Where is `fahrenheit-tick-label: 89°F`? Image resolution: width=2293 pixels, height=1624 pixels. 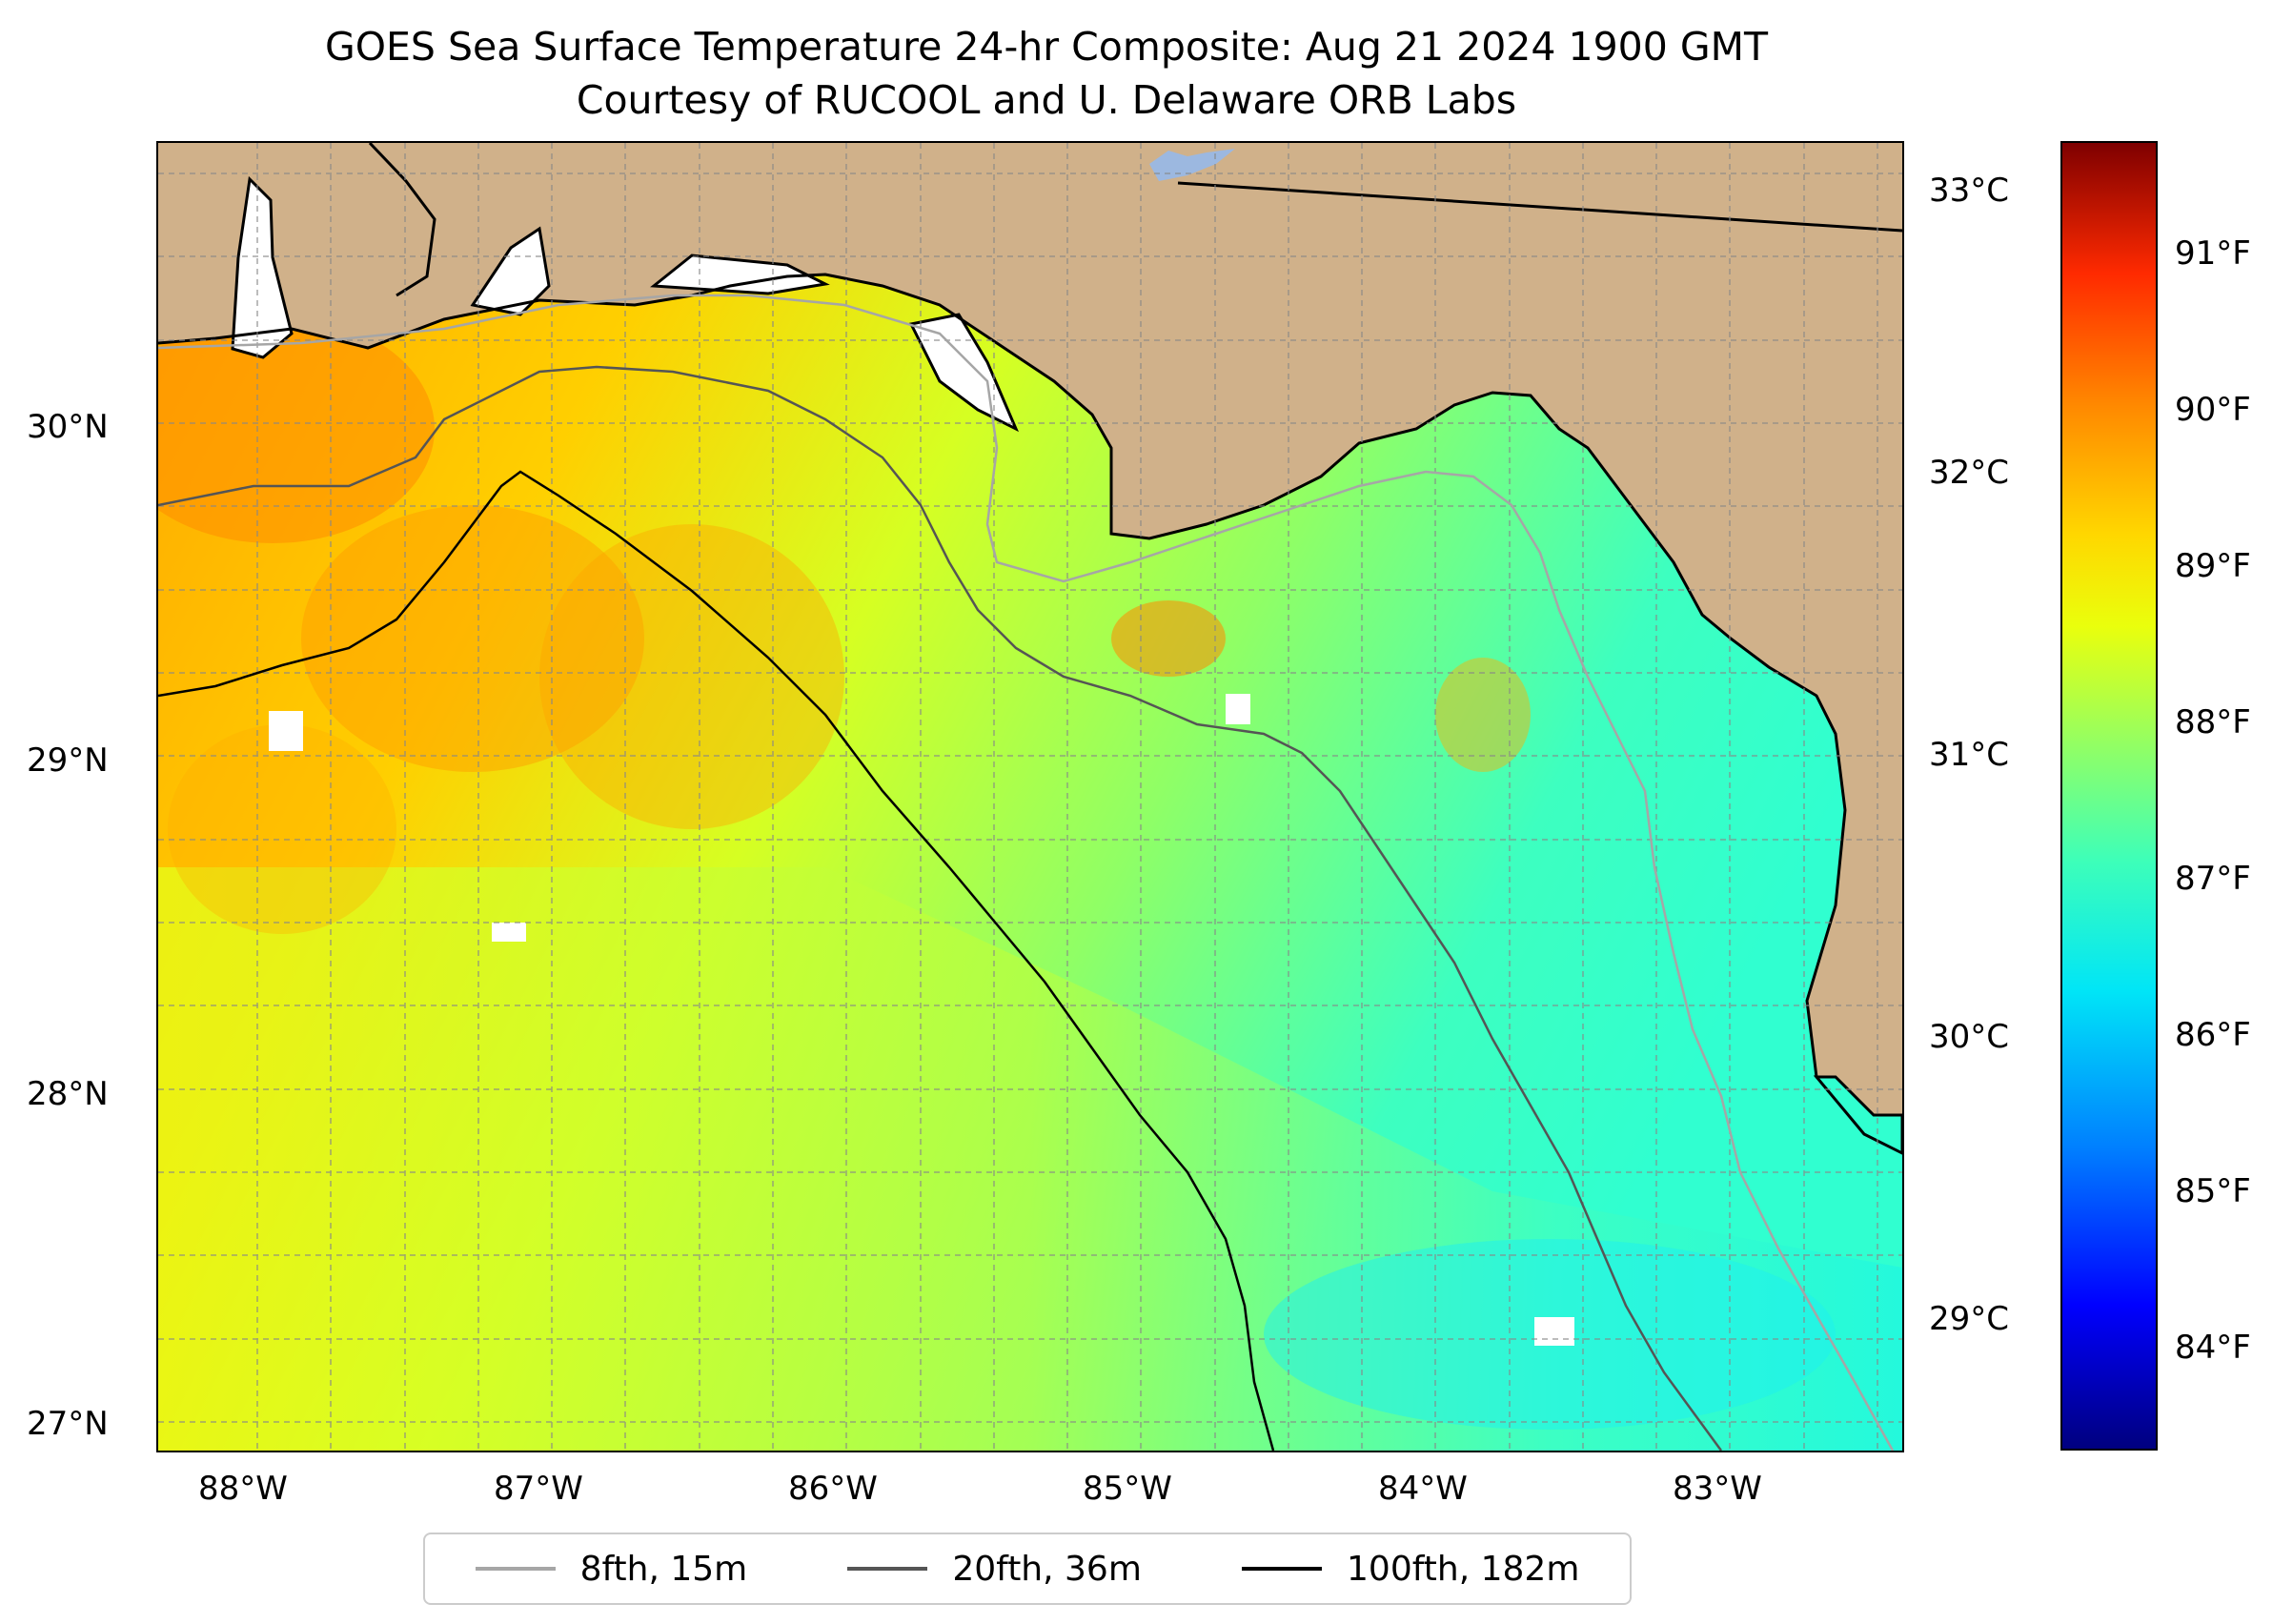
fahrenheit-tick-label: 89°F is located at coordinates (2213, 566).